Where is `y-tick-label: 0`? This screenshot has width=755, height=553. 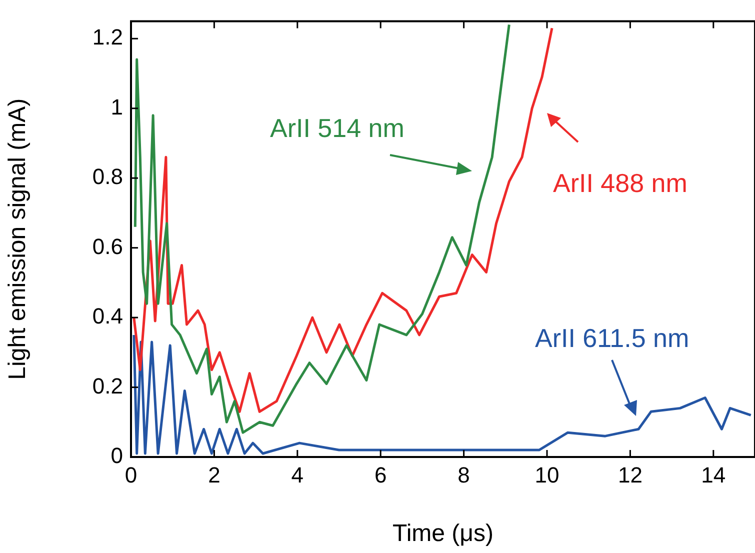 y-tick-label: 0 is located at coordinates (116, 455).